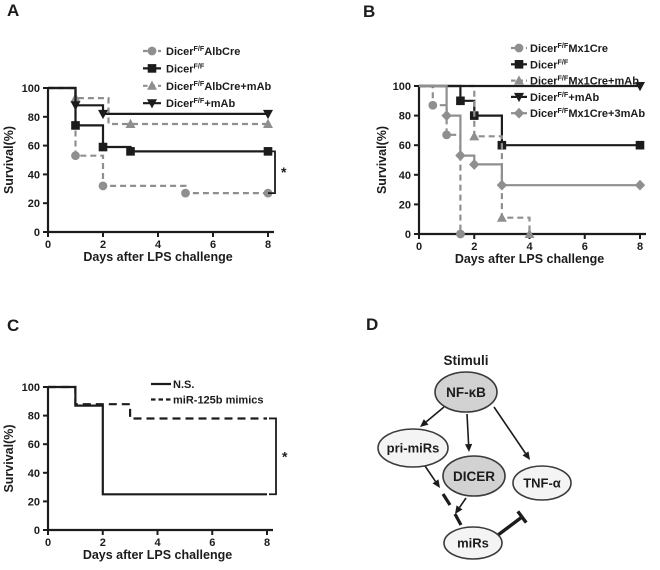  What do you see at coordinates (511, 433) in the screenshot?
I see `edge-nf-b-tnf` at bounding box center [511, 433].